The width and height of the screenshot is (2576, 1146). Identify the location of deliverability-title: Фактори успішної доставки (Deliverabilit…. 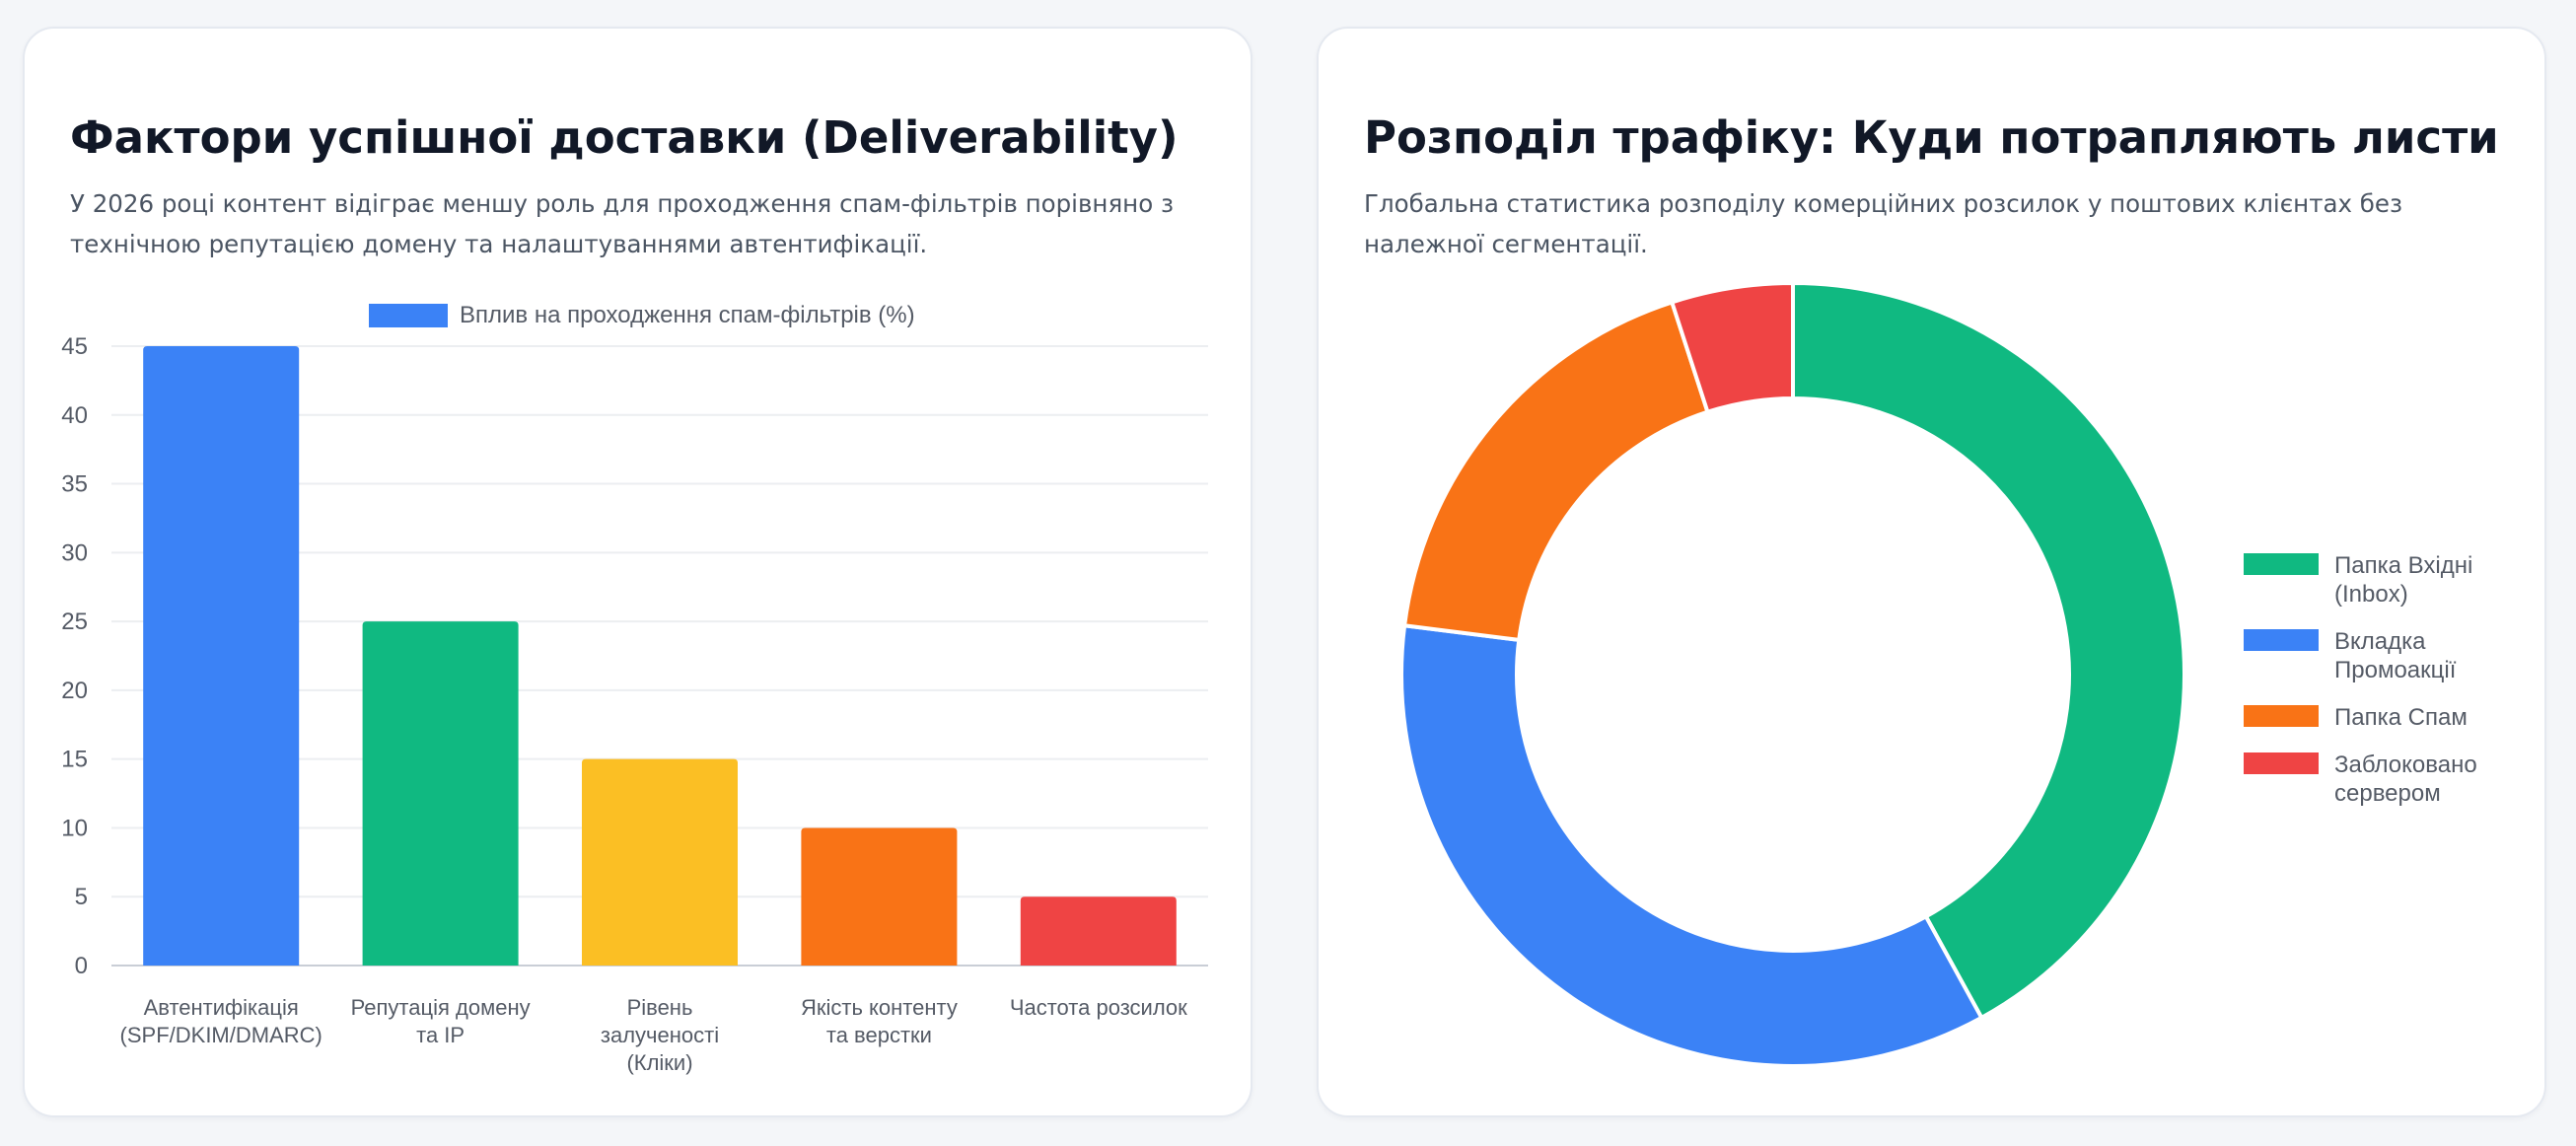
(624, 137).